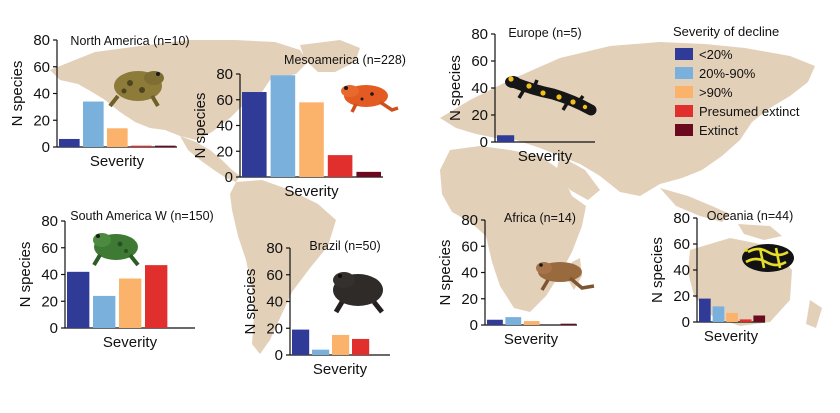 Image resolution: width=840 pixels, height=413 pixels. Describe the element at coordinates (767, 258) in the screenshot. I see `corroboree-frog-stripes` at that location.